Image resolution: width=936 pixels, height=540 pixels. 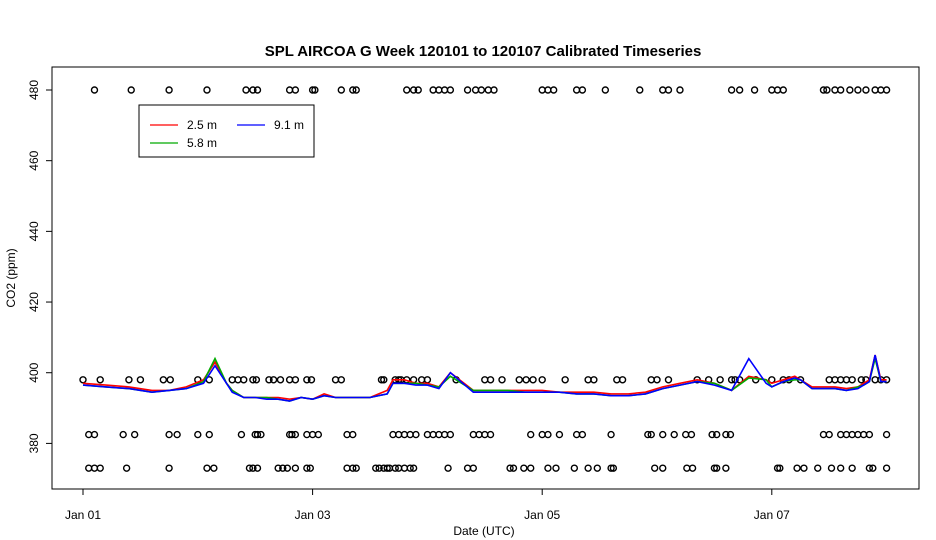 What do you see at coordinates (202, 125) in the screenshot?
I see `legend-label-0: 2.5 m` at bounding box center [202, 125].